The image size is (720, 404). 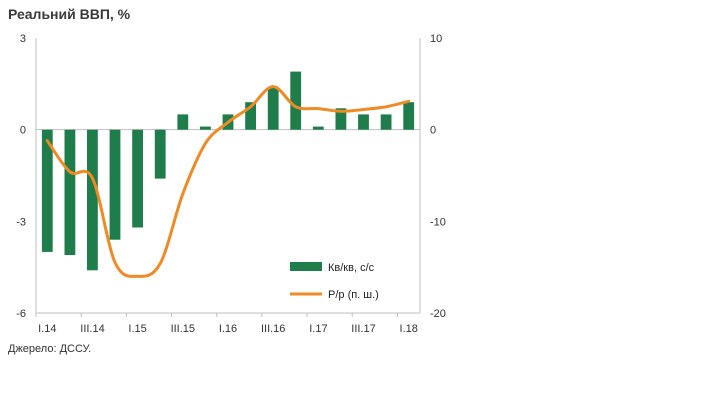 What do you see at coordinates (334, 281) in the screenshot?
I see `legend: Кв/кв, с/с Р/р (п. ш.)` at bounding box center [334, 281].